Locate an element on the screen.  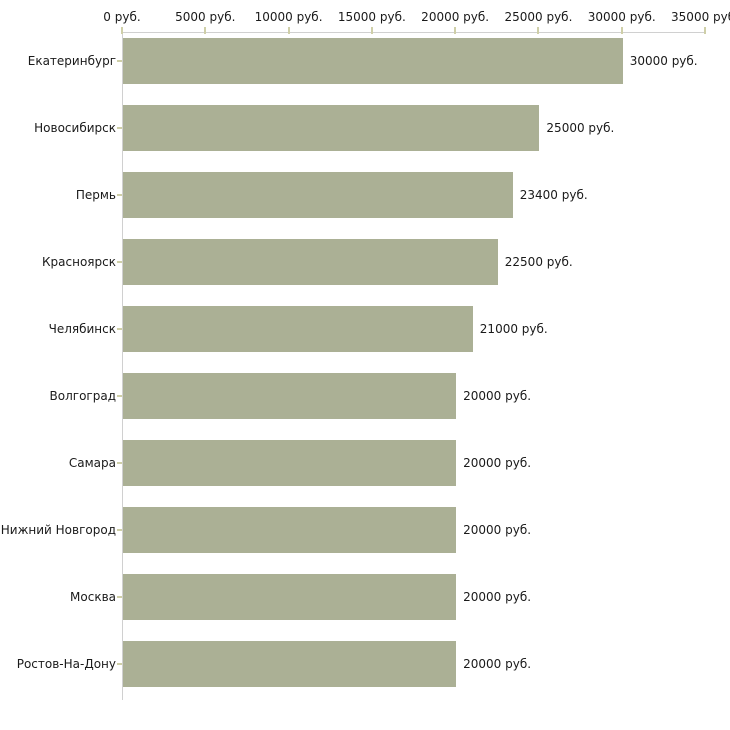
value-label: 21000 руб. is located at coordinates (513, 329).